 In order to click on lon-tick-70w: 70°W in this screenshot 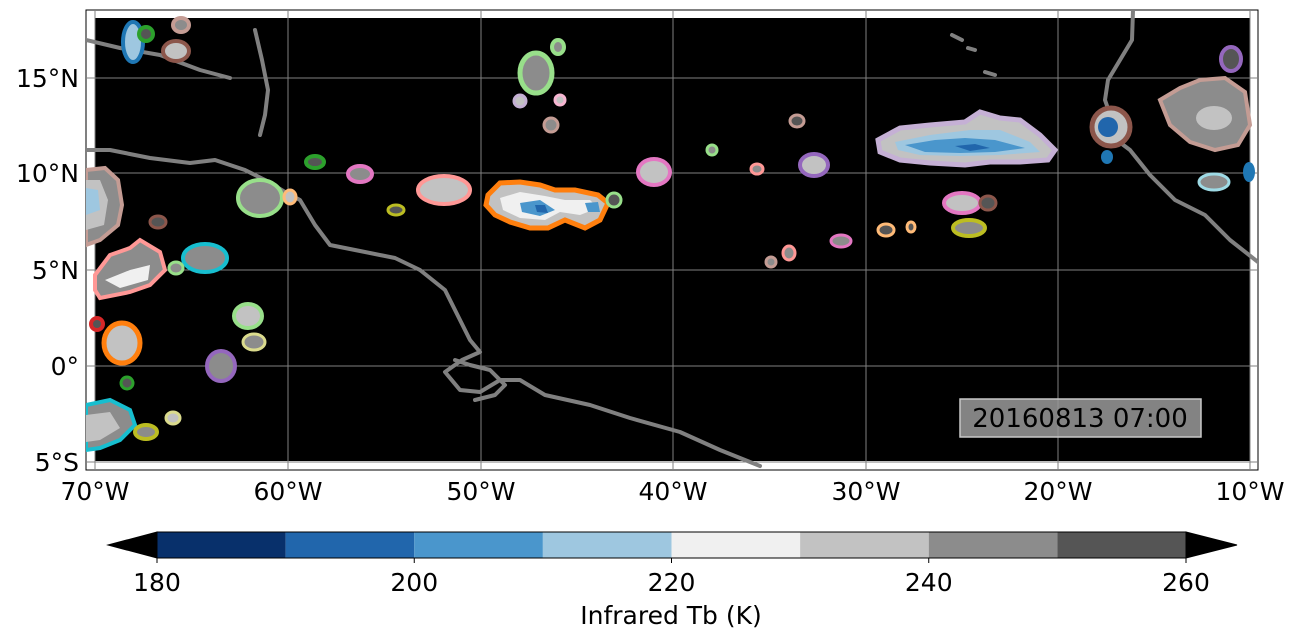, I will do `click(94, 491)`.